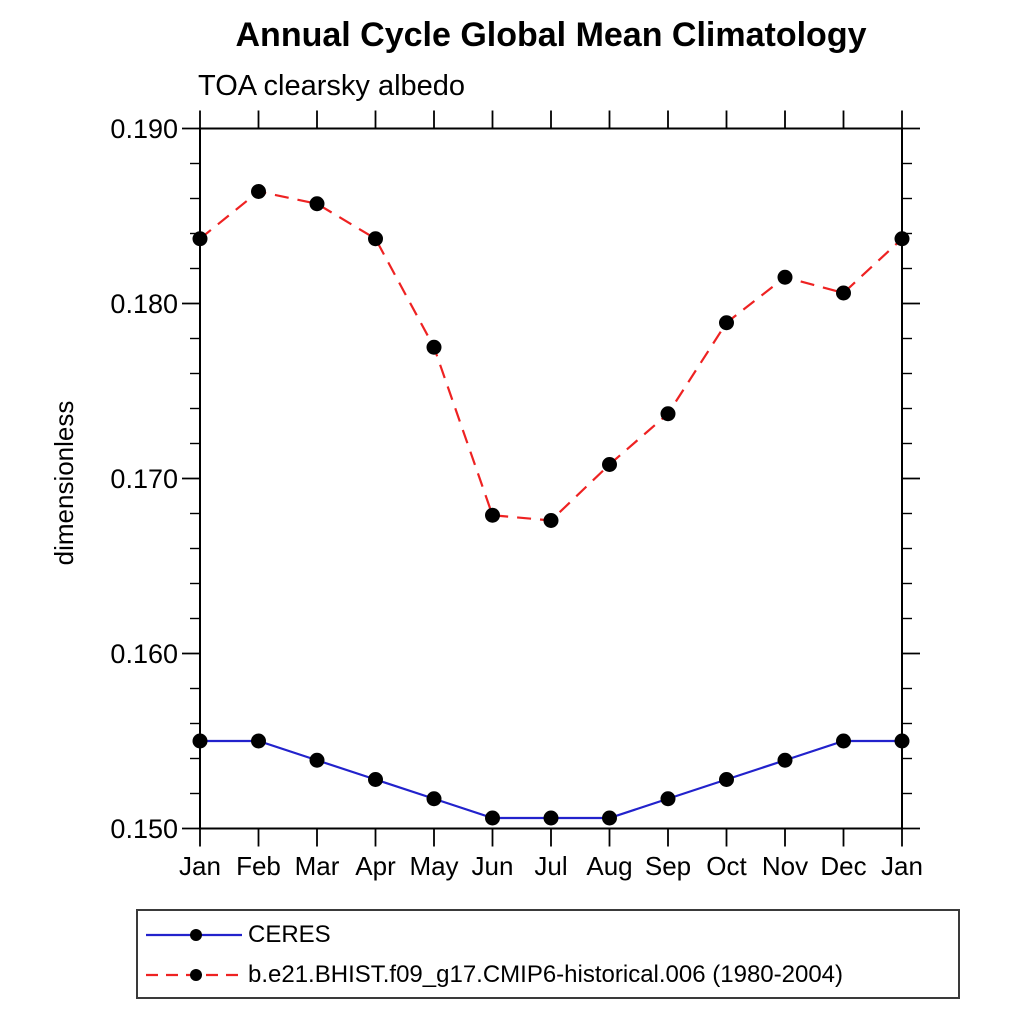 The image size is (1024, 1024). What do you see at coordinates (144, 653) in the screenshot?
I see `y-tick-label: 0.160` at bounding box center [144, 653].